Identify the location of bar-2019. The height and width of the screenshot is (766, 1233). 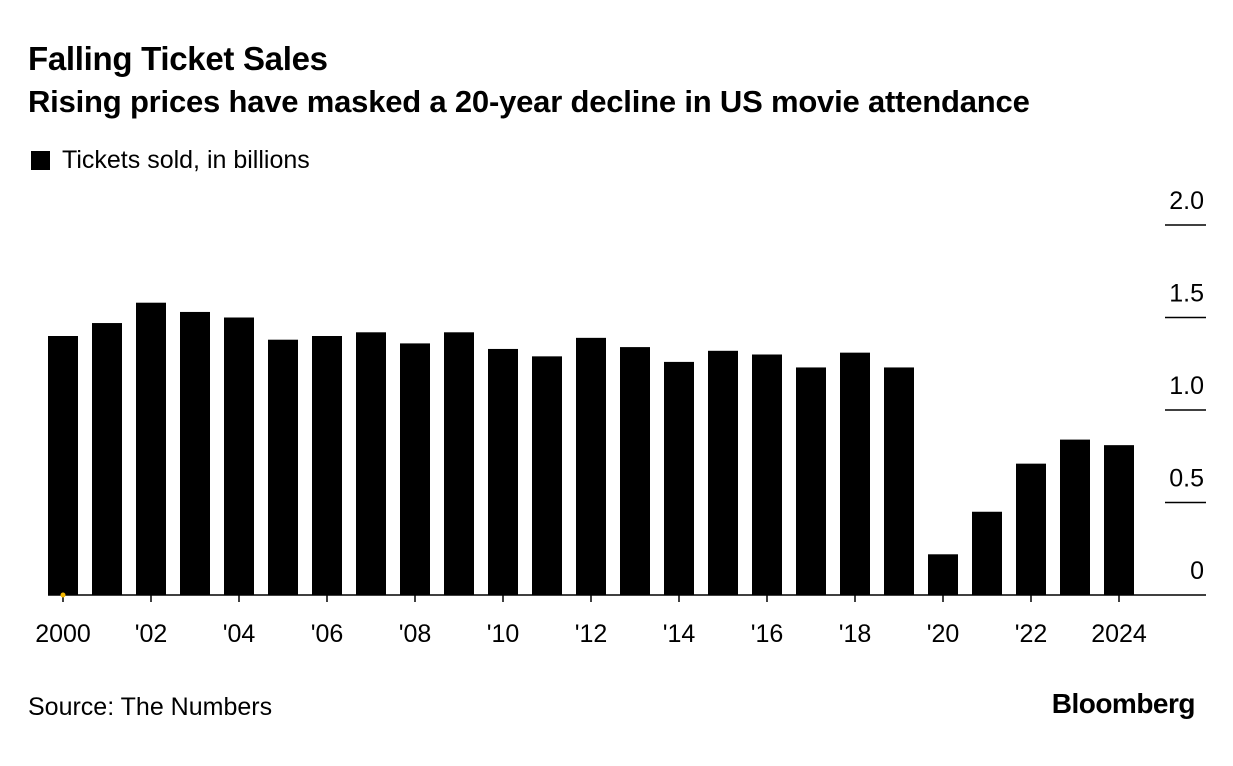
(899, 481).